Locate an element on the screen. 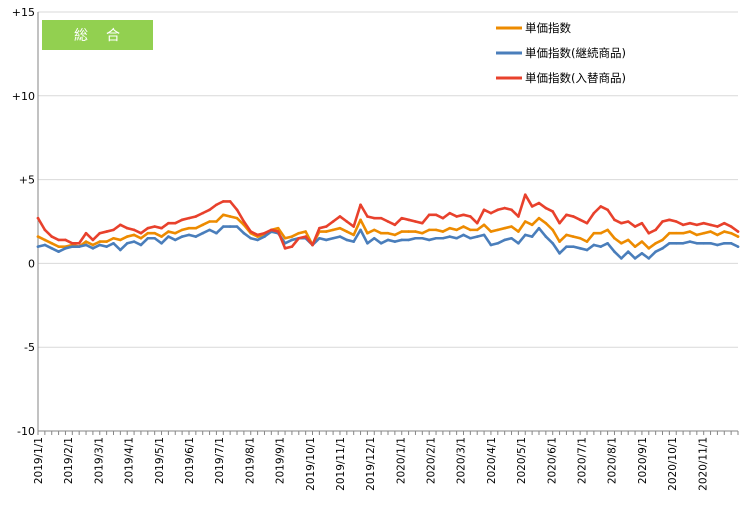  y-tick-label: -5 is located at coordinates (29, 347).